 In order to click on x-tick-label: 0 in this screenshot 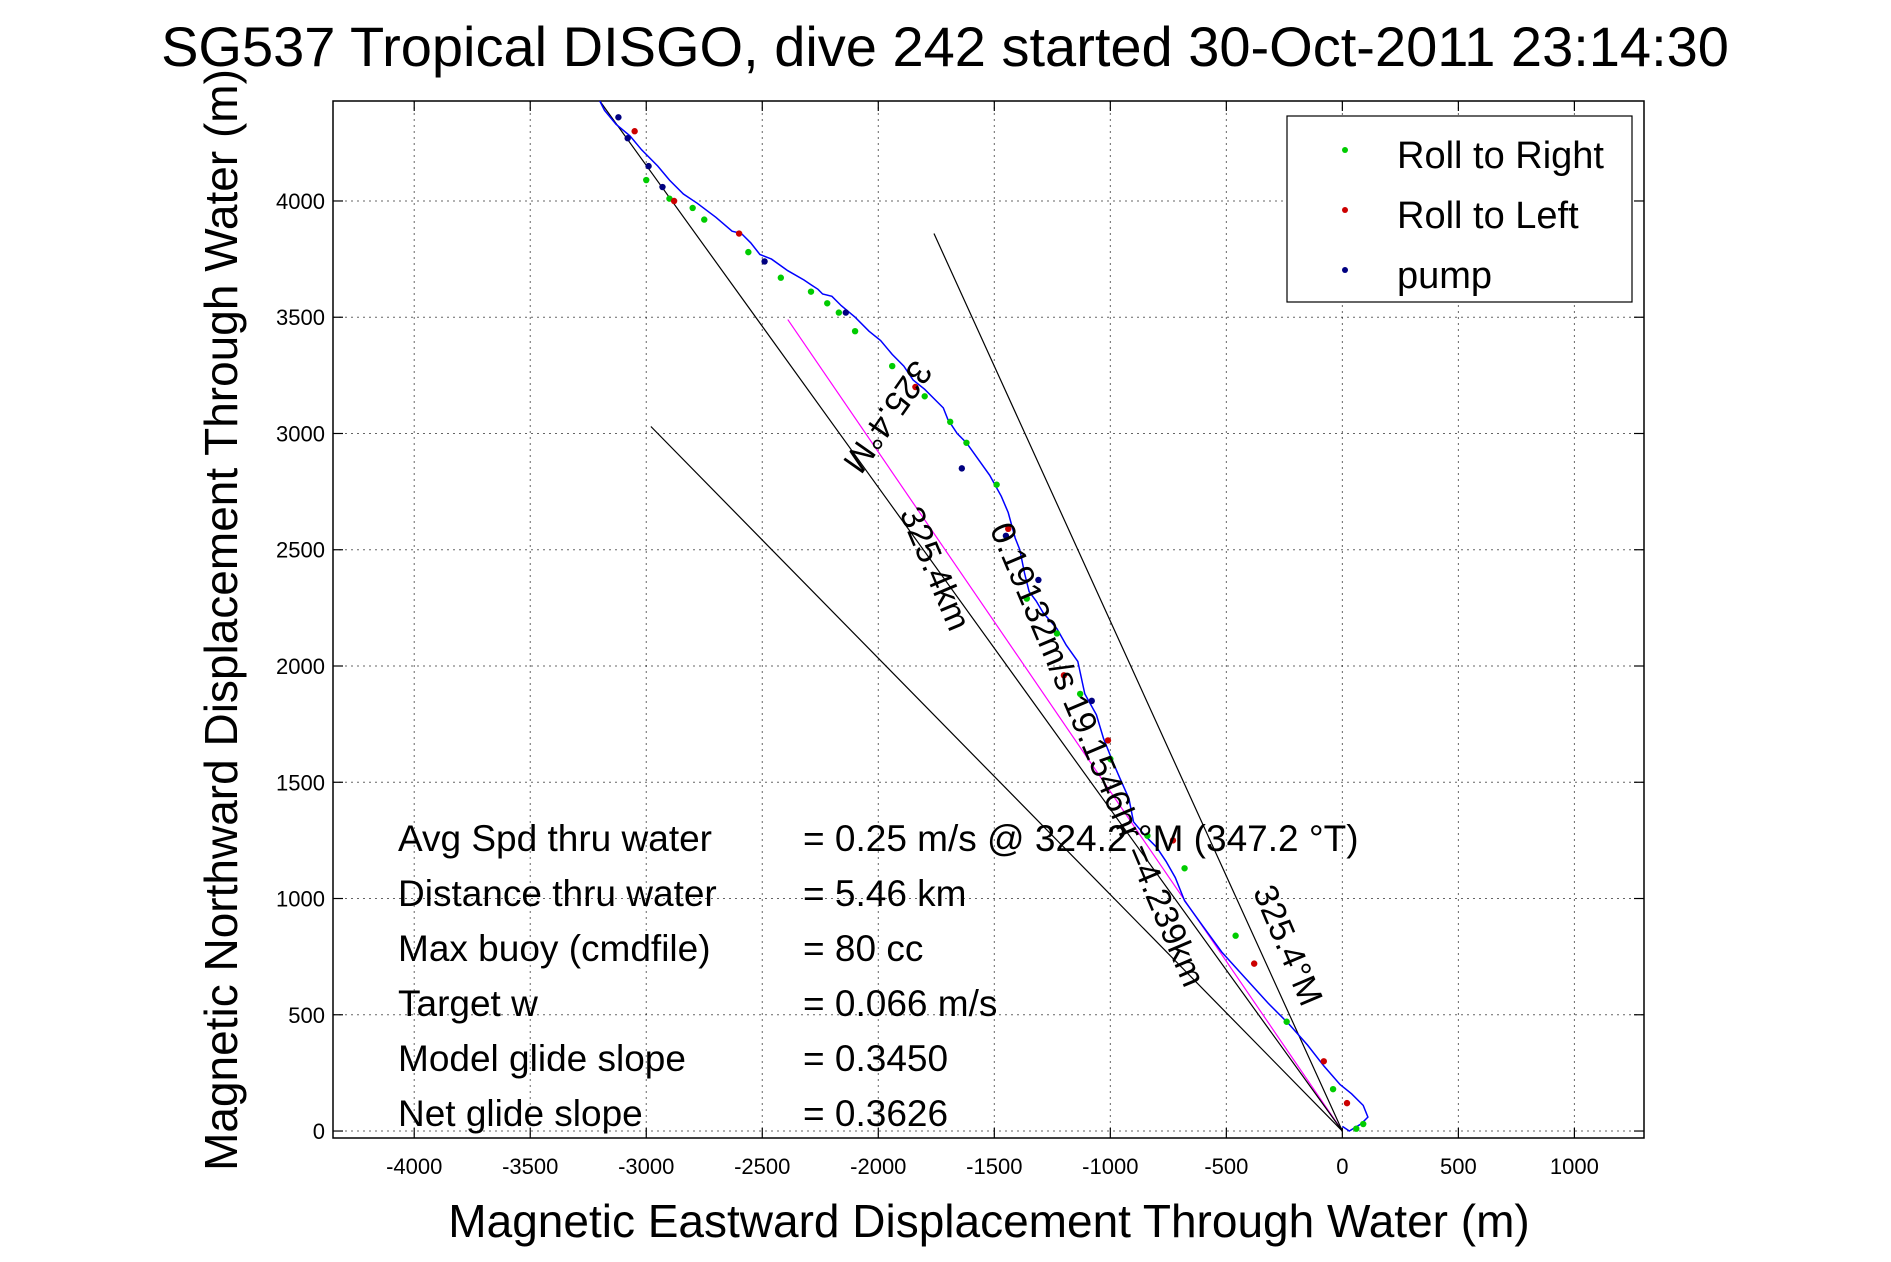, I will do `click(1342, 1166)`.